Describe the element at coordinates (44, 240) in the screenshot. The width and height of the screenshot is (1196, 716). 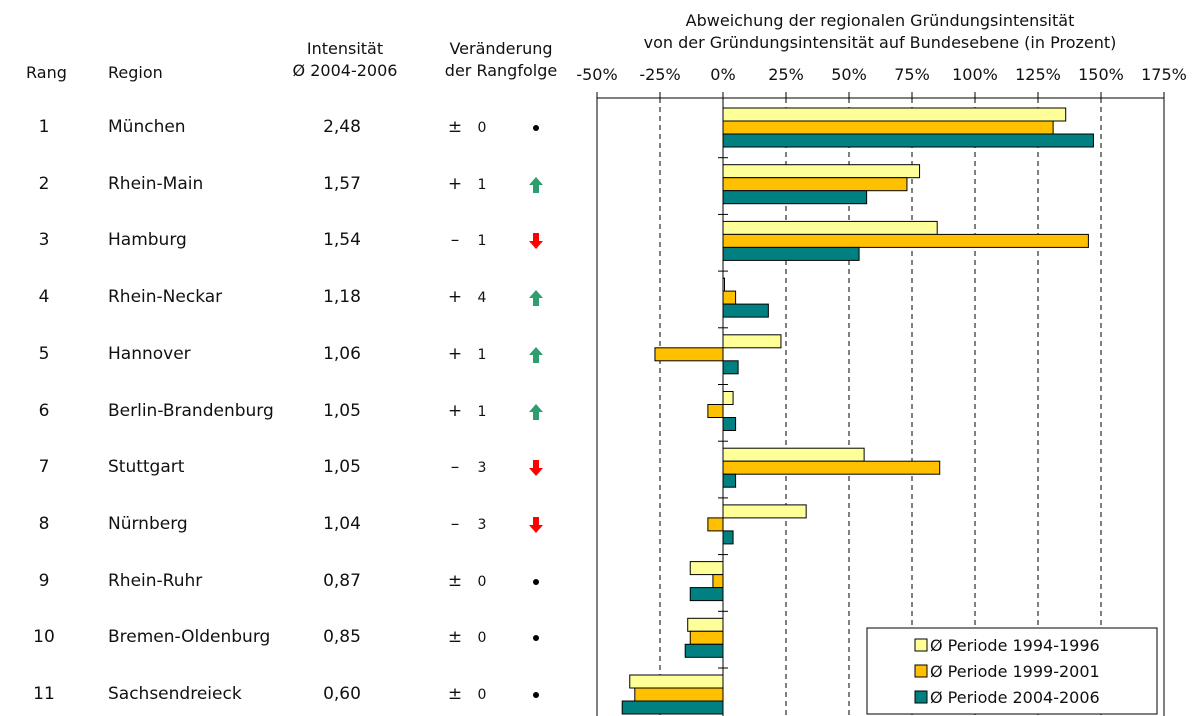
I see `rank-cell: 3` at that location.